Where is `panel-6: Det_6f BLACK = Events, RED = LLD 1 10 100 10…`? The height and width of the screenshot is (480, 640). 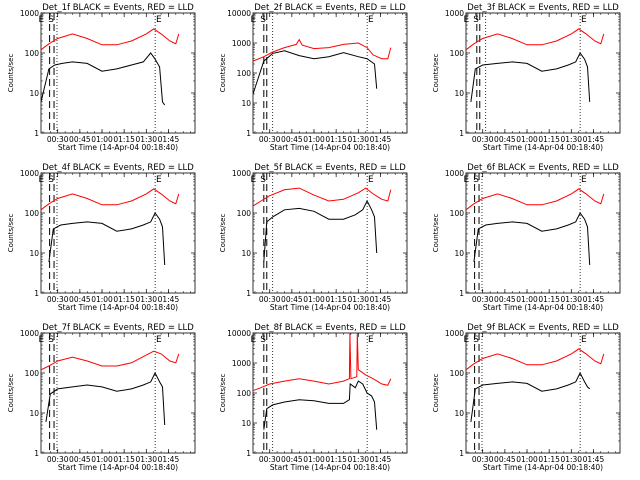
panel-6: Det_6f BLACK = Events, RED = LLD 1 10 100 10… is located at coordinates (526, 237).